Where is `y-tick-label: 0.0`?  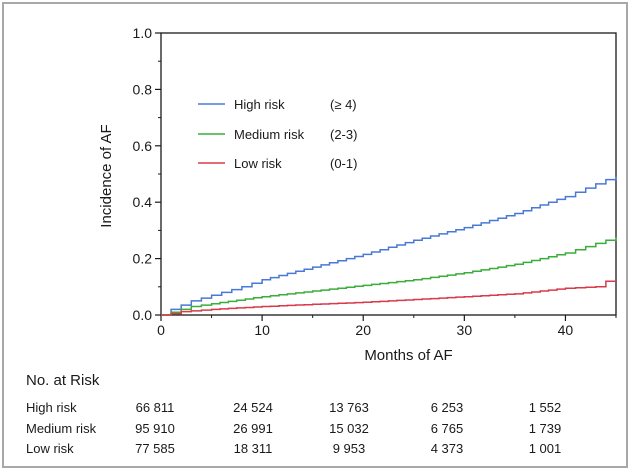 y-tick-label: 0.0 is located at coordinates (143, 315).